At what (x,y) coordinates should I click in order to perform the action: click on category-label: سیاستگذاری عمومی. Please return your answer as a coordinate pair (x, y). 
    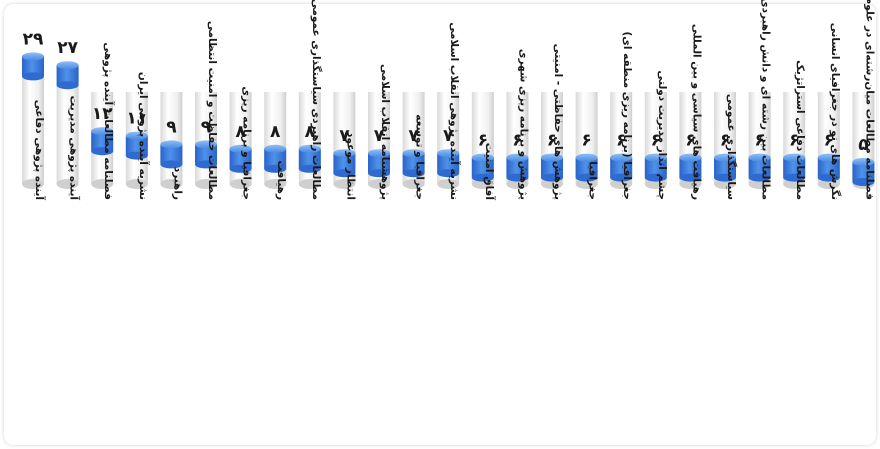
    Looking at the image, I should click on (731, 147).